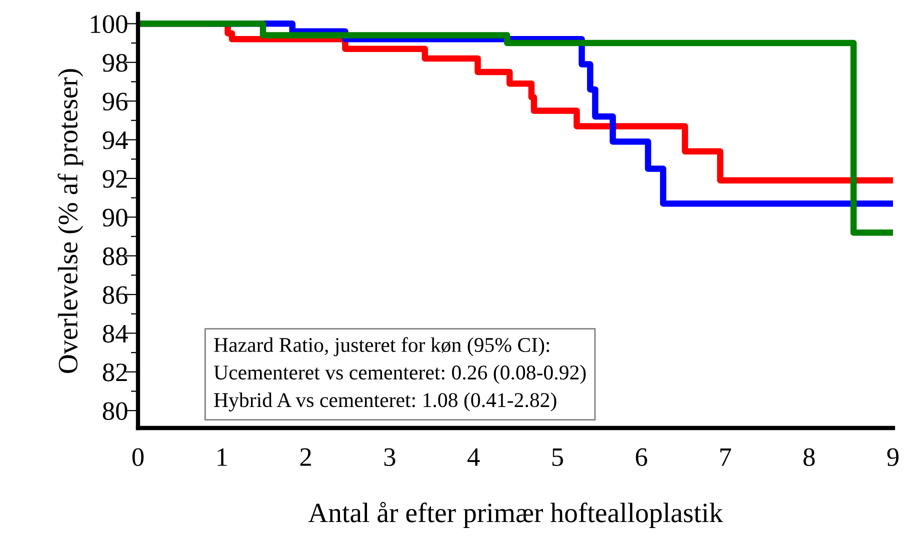 The width and height of the screenshot is (905, 544). I want to click on x-axis-title: Antal år efter primær hoftealloplastik, so click(515, 515).